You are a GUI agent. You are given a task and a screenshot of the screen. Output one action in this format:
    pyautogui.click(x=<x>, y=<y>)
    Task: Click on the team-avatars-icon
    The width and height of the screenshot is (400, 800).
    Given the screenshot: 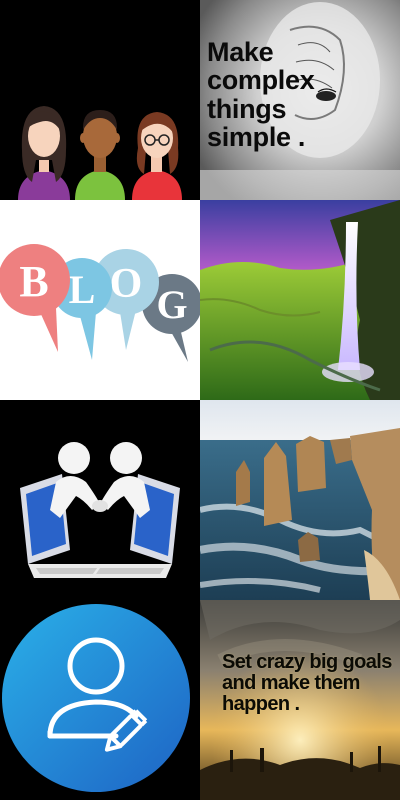 What is the action you would take?
    pyautogui.click(x=100, y=153)
    